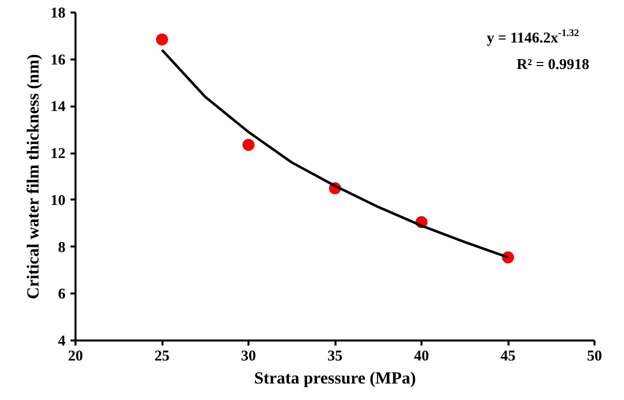  I want to click on y-tick-label: 10, so click(58, 200).